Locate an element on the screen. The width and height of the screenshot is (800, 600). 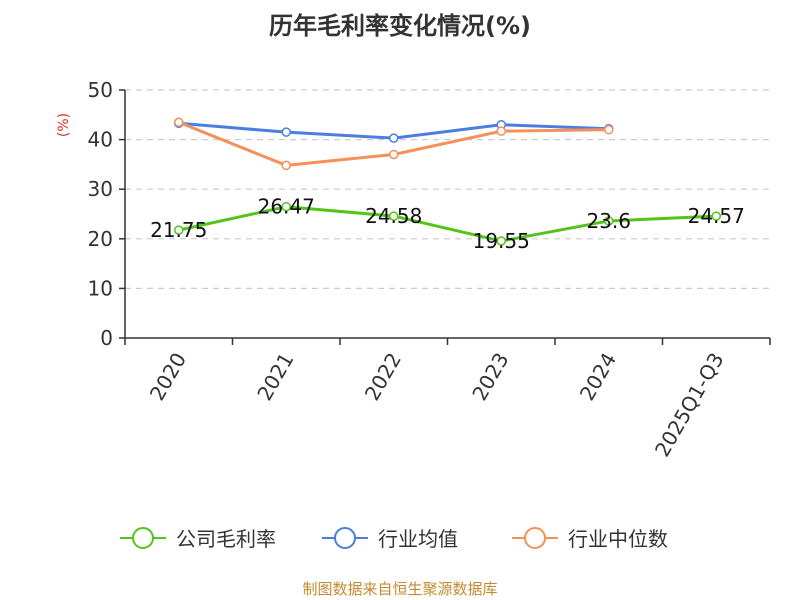
x-tick-label: 2020 is located at coordinates (168, 377).